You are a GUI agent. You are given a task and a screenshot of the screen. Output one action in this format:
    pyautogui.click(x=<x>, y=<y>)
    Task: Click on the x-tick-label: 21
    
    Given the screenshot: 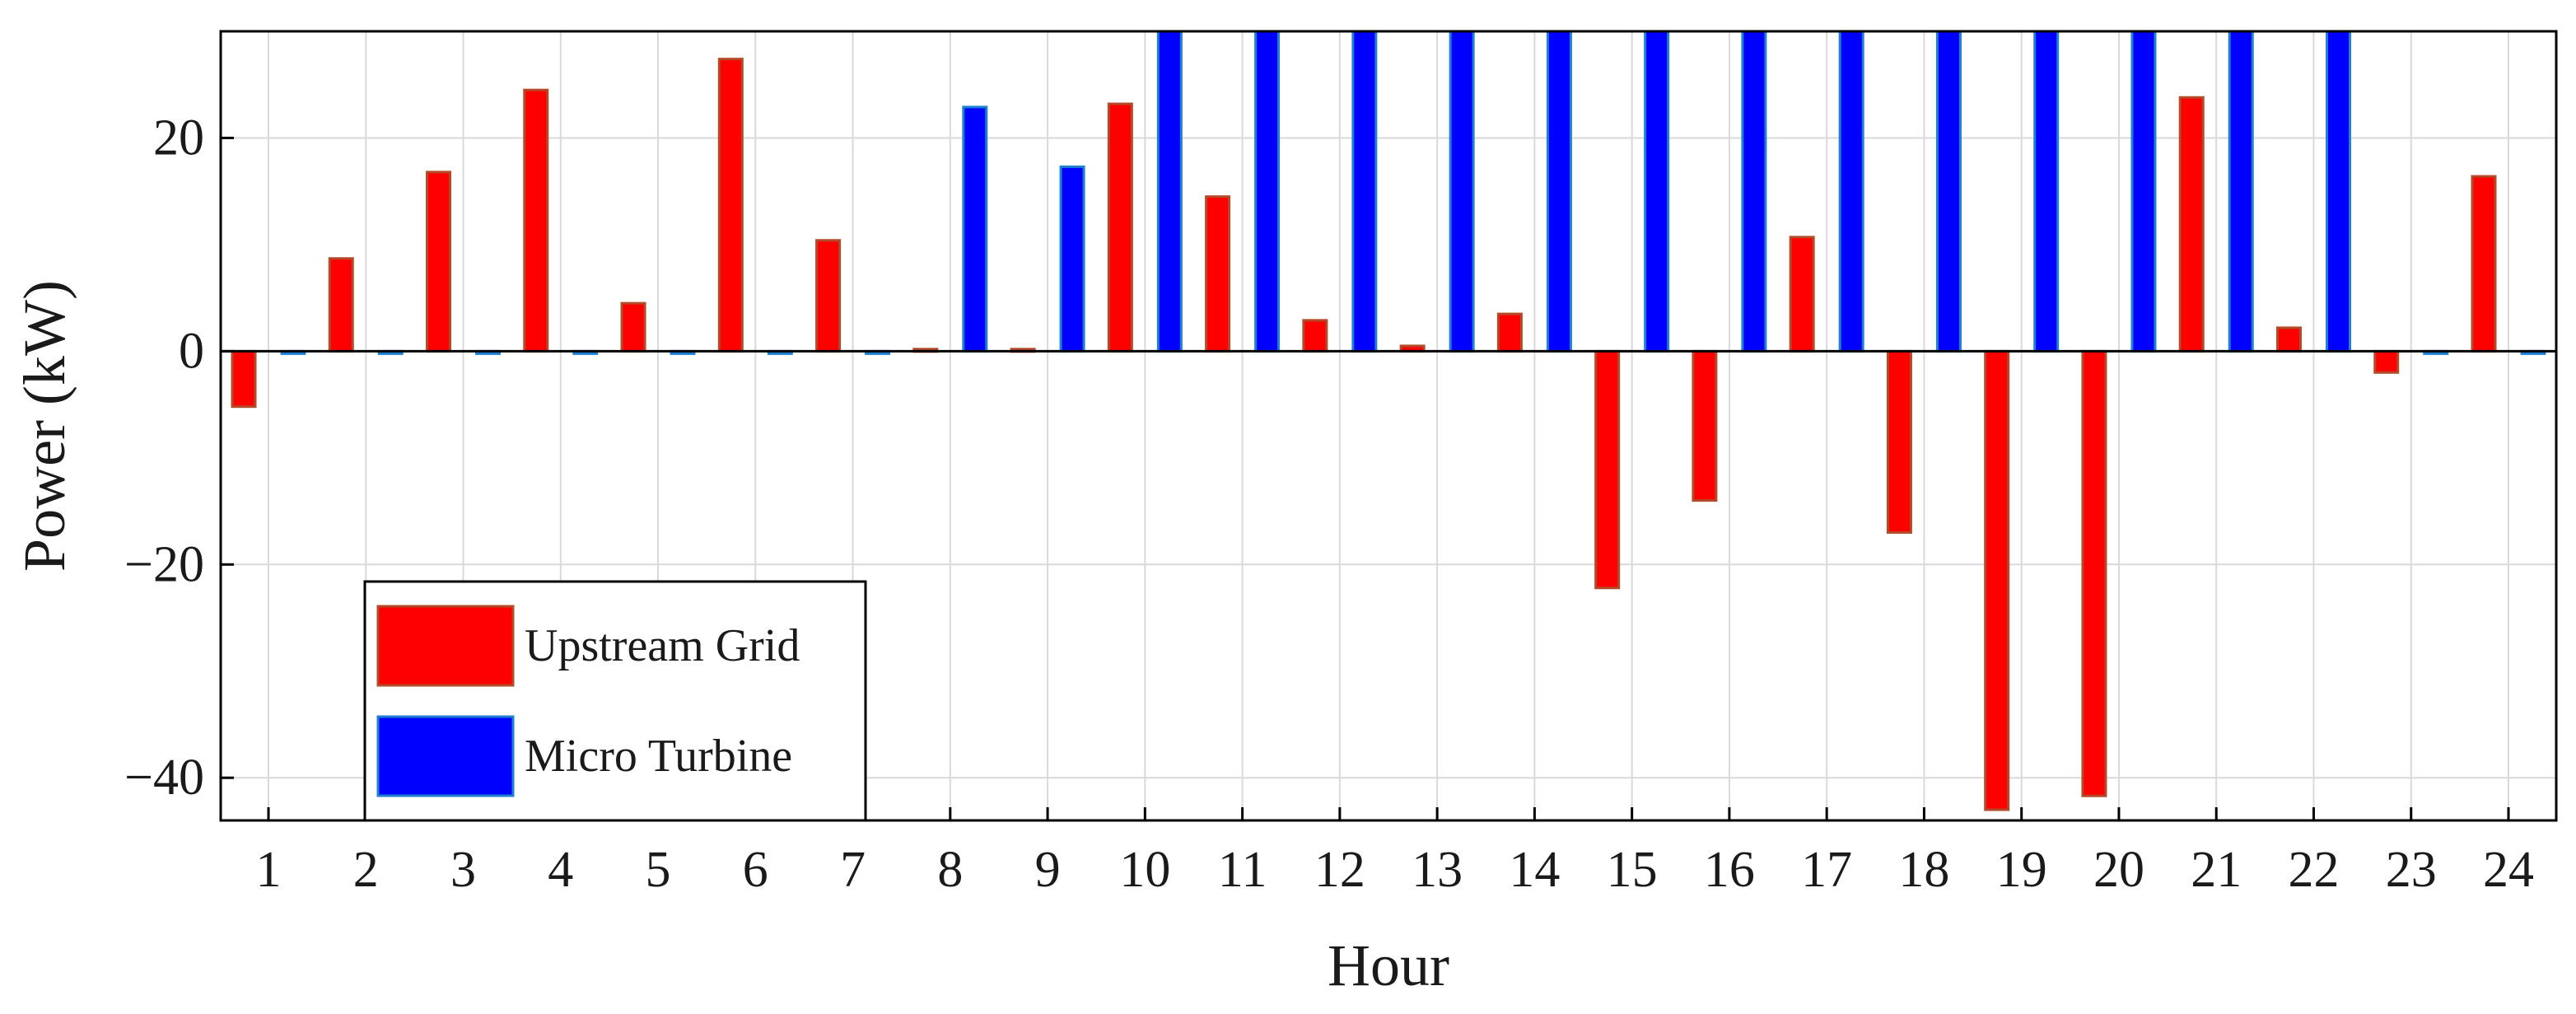 What is the action you would take?
    pyautogui.click(x=2216, y=870)
    